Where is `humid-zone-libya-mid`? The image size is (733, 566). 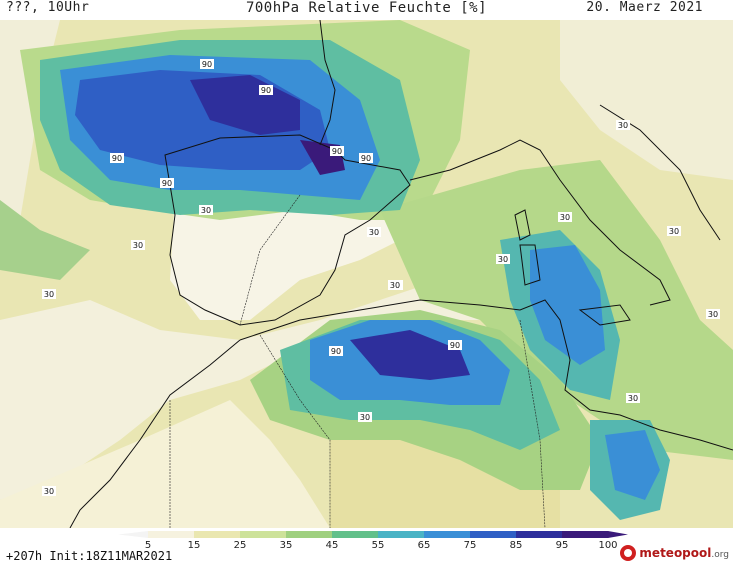 humid-zone-libya-mid is located at coordinates (632, 465).